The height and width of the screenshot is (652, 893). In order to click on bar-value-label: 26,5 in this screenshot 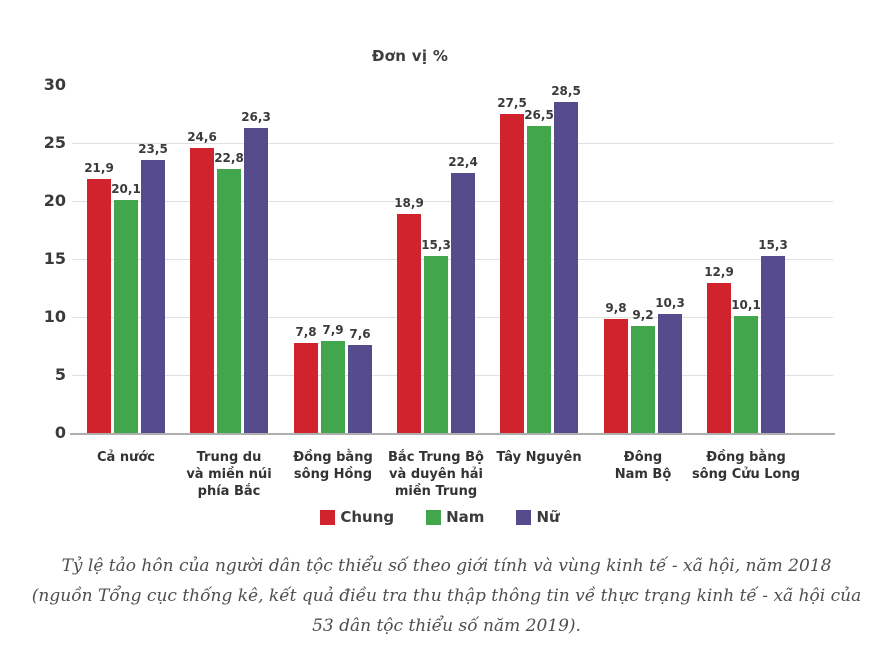, I will do `click(539, 115)`.